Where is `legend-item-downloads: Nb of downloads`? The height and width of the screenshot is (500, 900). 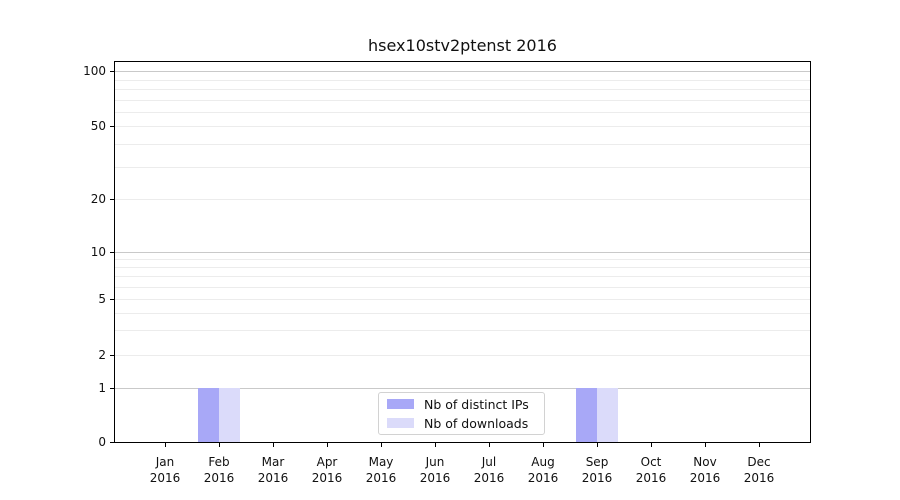
legend-item-downloads: Nb of downloads is located at coordinates (461, 423).